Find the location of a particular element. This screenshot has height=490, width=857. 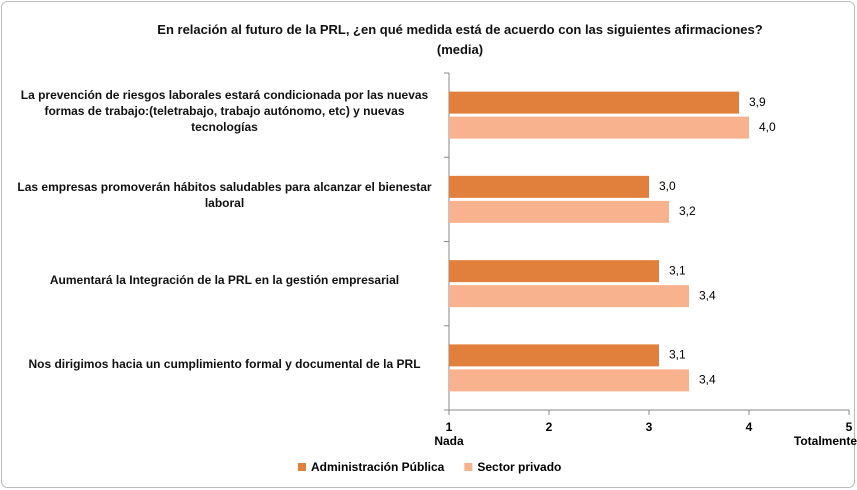

legend-label: Sector privado is located at coordinates (519, 467).